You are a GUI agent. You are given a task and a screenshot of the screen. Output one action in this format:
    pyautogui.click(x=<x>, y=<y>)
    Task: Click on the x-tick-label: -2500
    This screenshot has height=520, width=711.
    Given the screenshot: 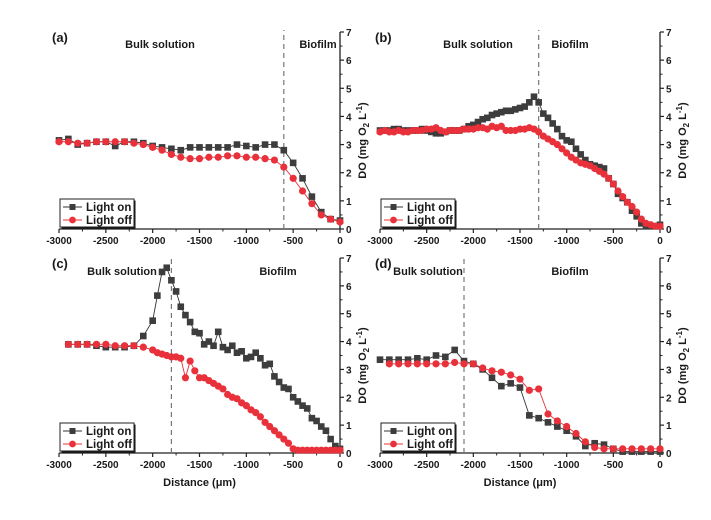 What is the action you would take?
    pyautogui.click(x=427, y=241)
    